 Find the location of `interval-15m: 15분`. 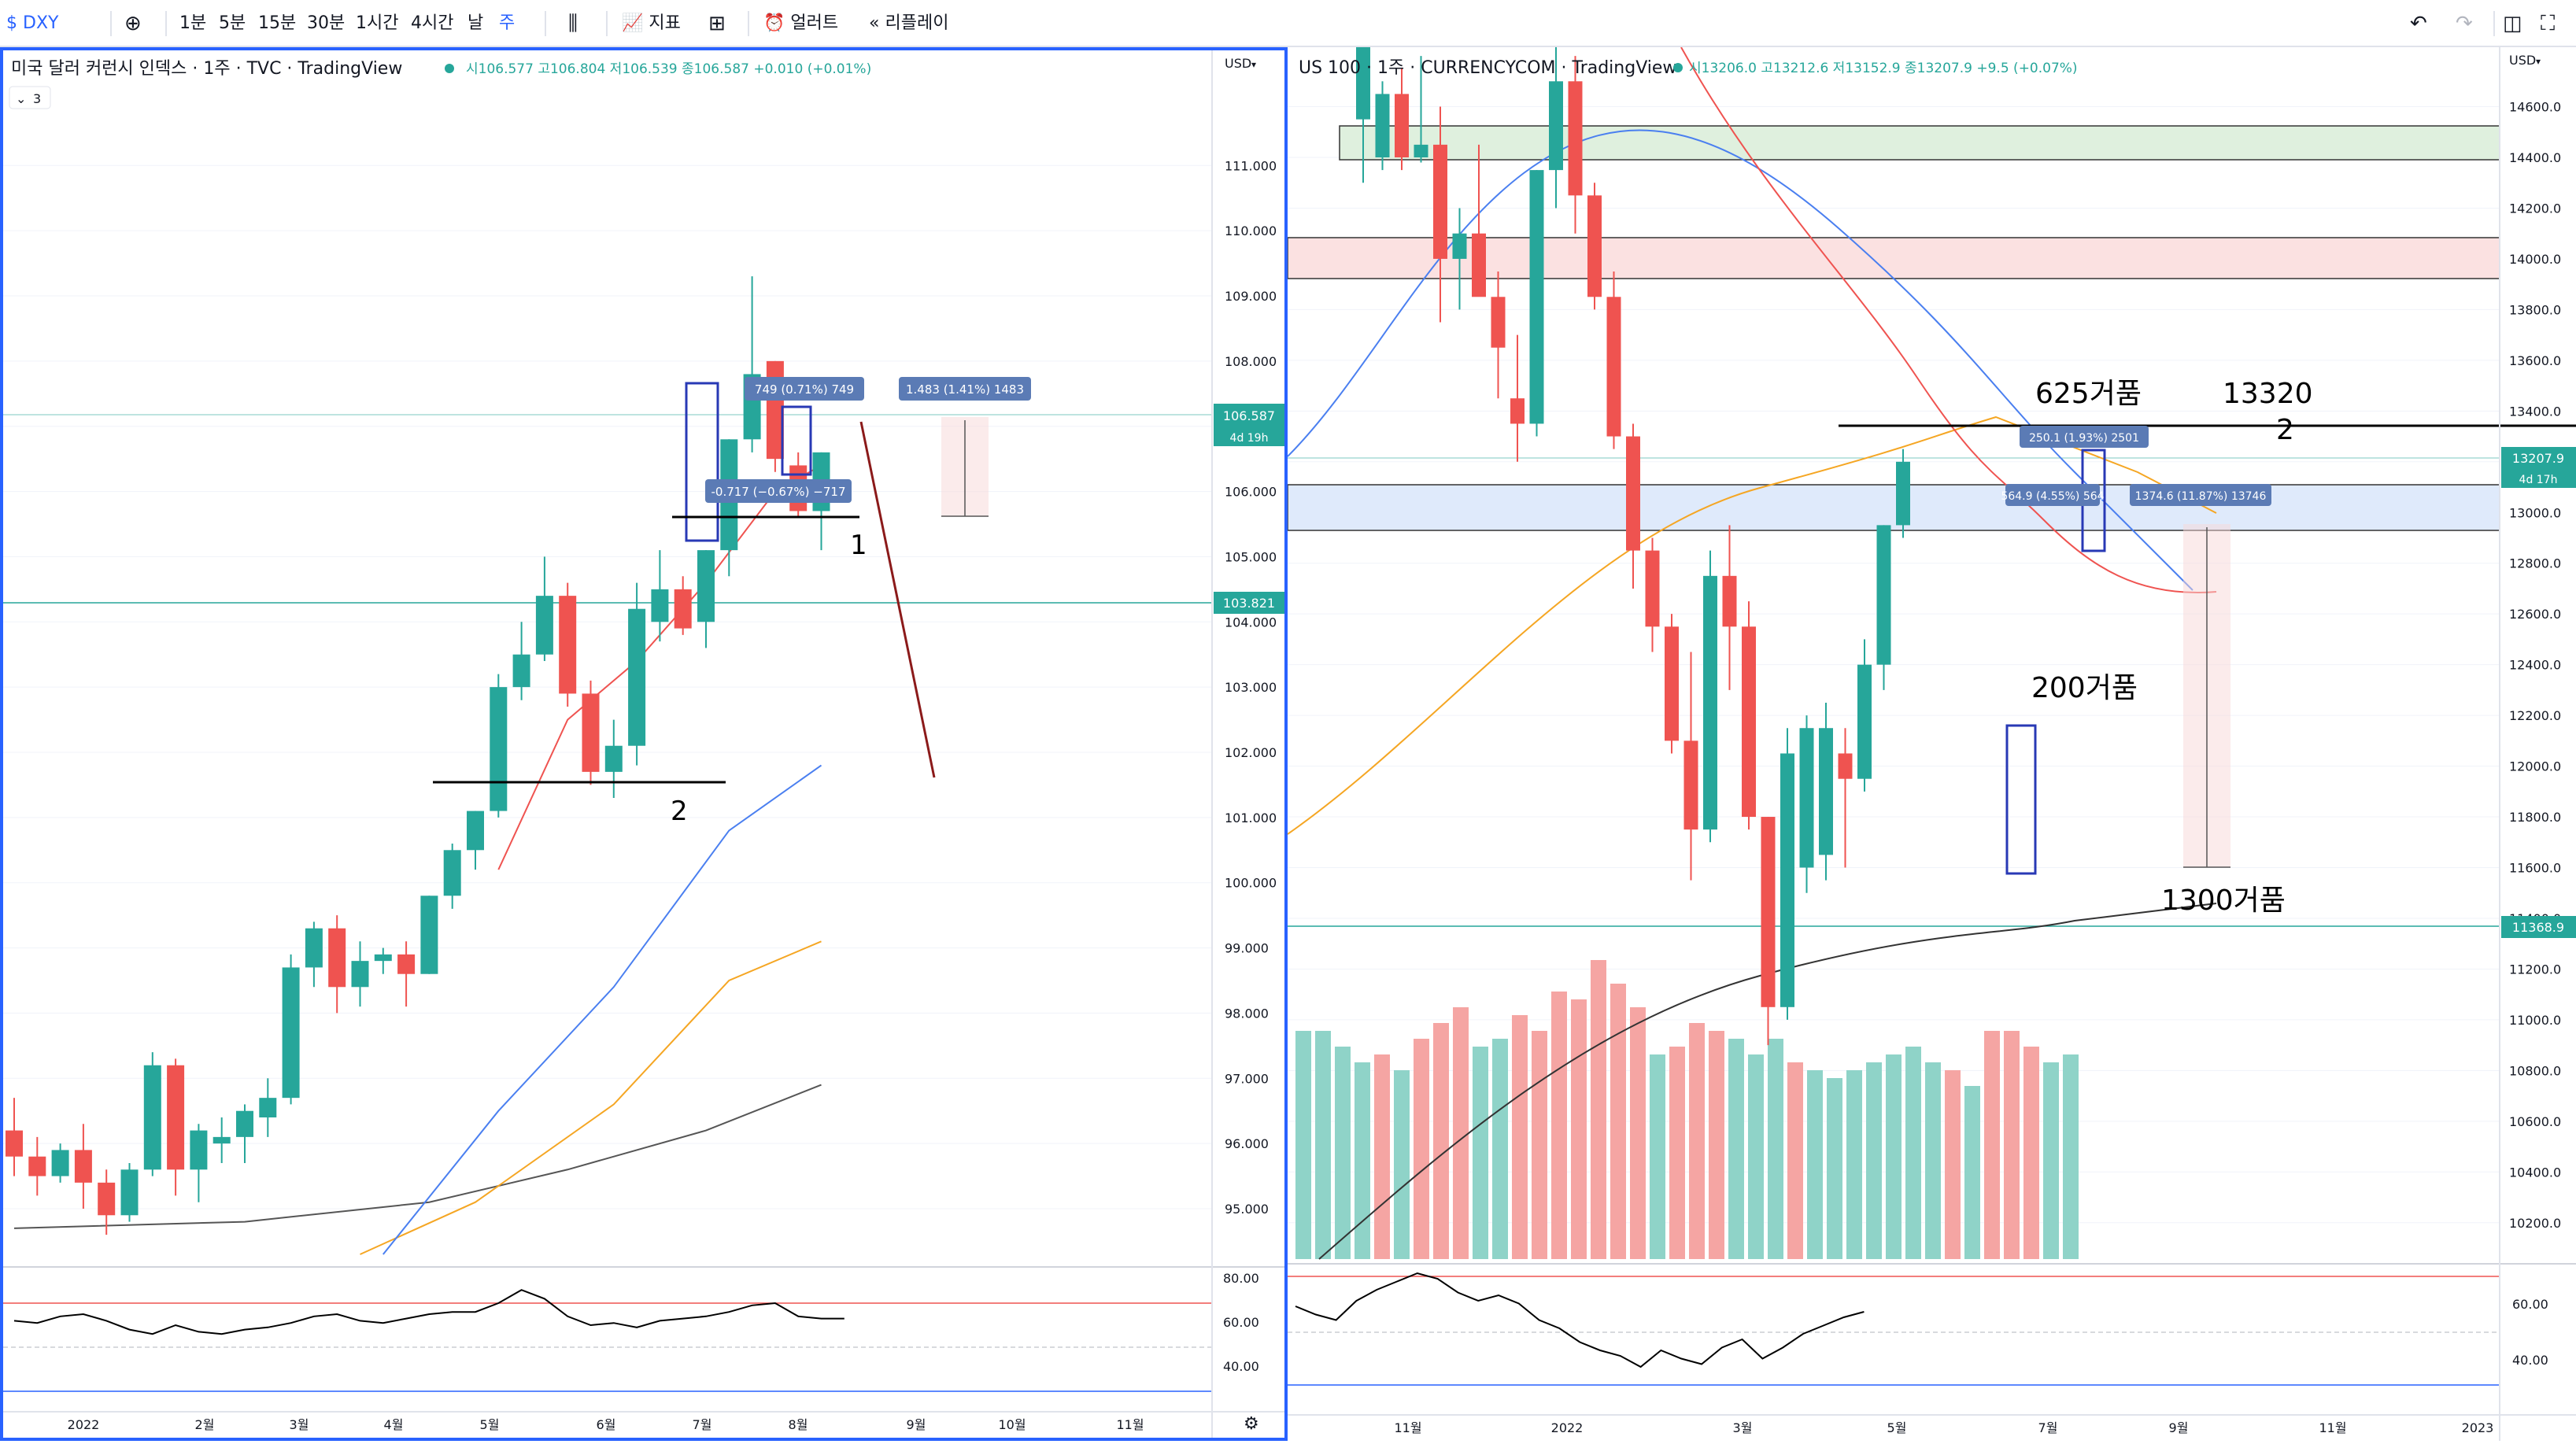

interval-15m: 15분 is located at coordinates (277, 23).